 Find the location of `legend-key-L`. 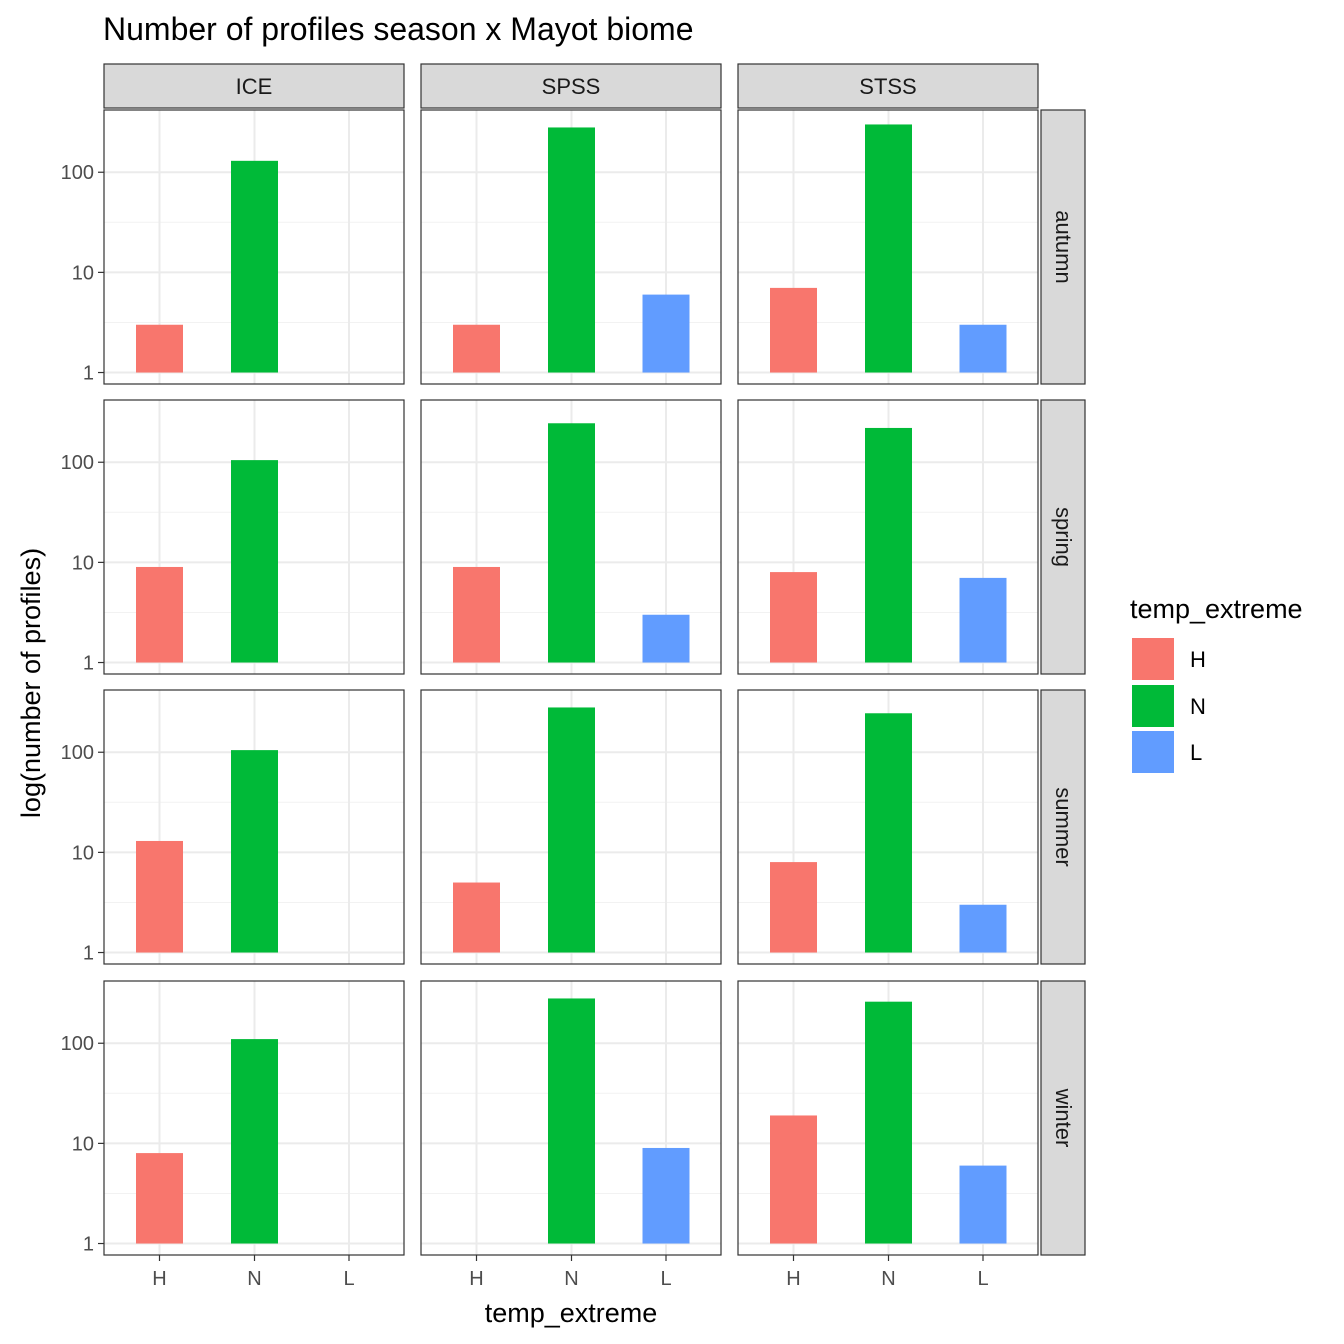

legend-key-L is located at coordinates (1153, 752).